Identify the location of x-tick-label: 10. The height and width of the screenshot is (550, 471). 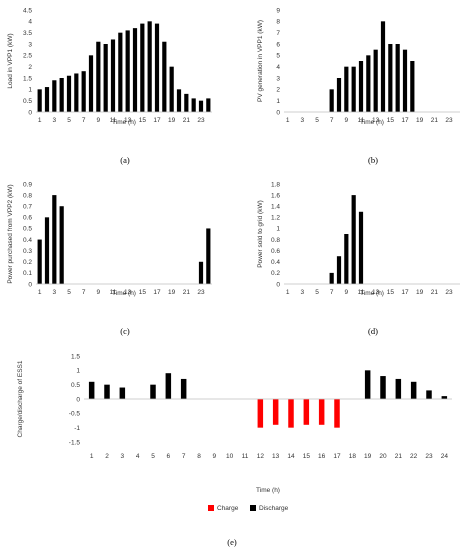
(230, 456).